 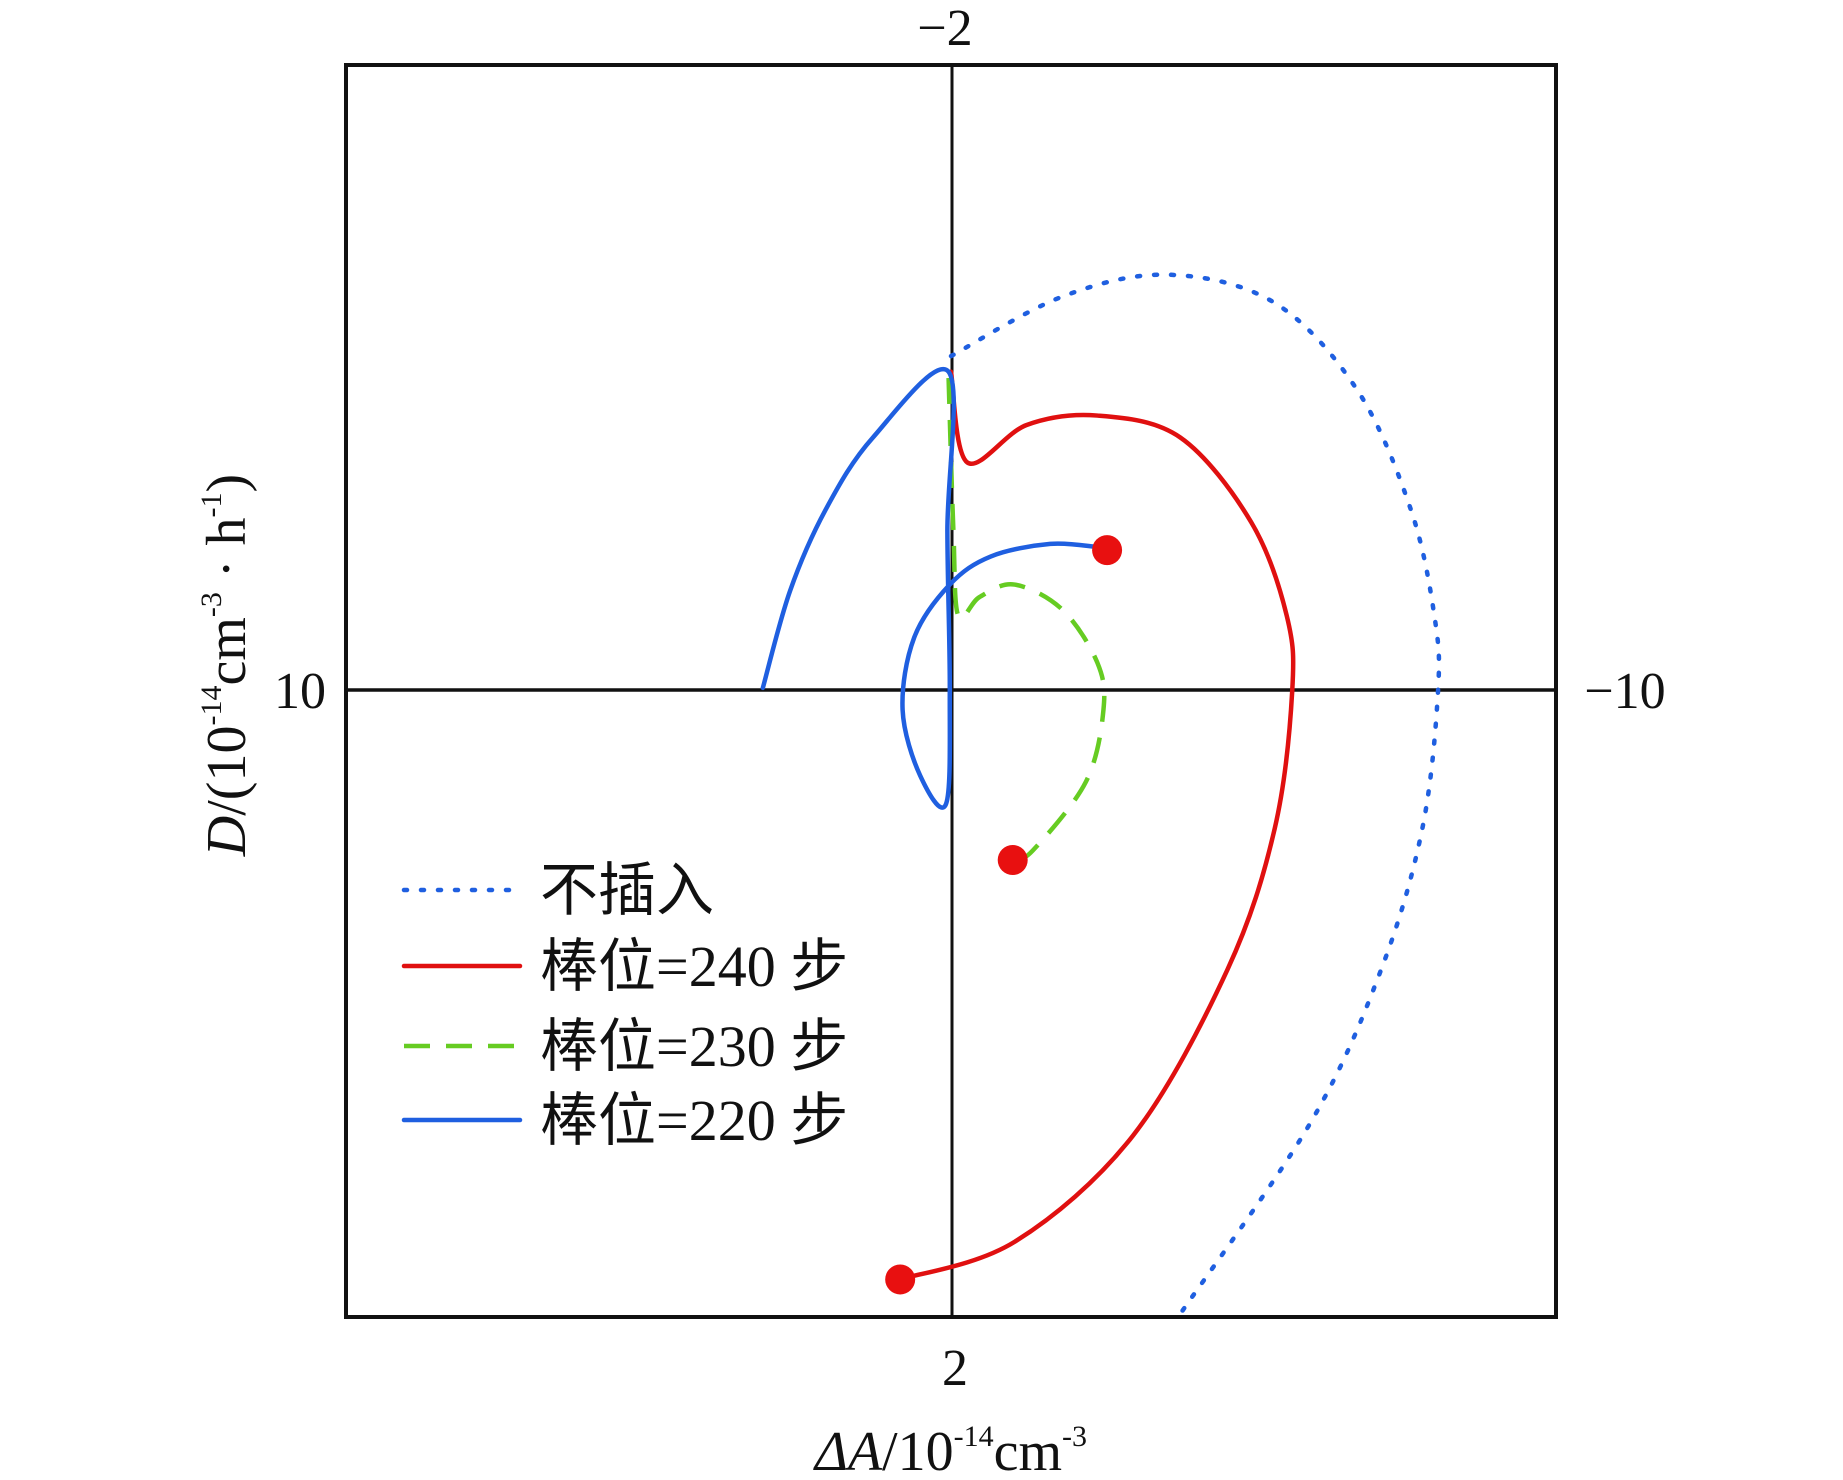 I want to click on tick-label-bottom: 2, so click(x=955, y=1368).